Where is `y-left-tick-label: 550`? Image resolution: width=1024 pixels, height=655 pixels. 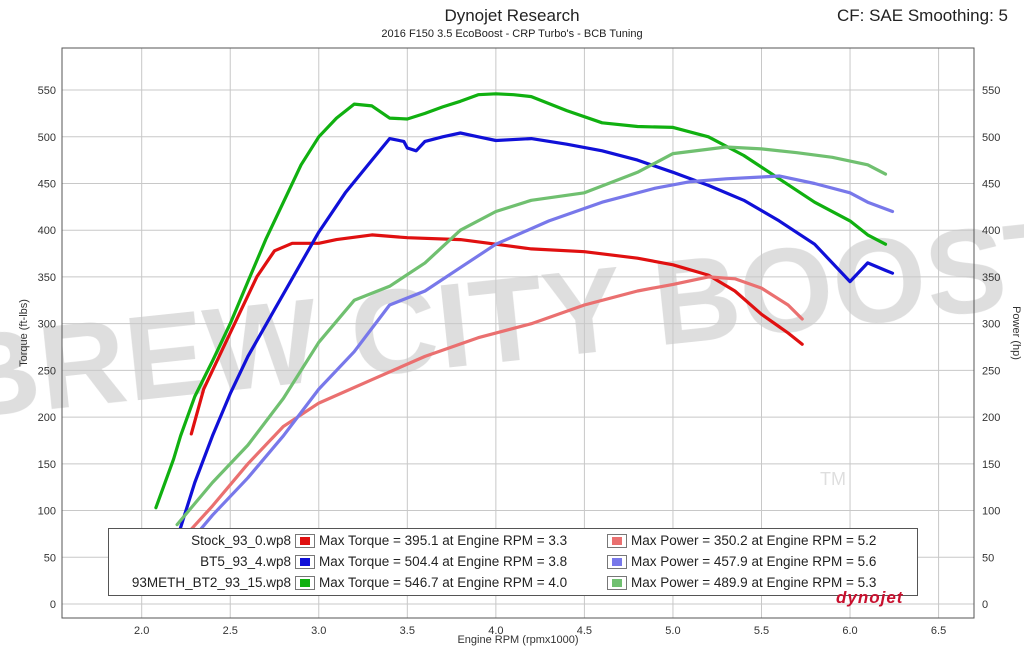 y-left-tick-label: 550 is located at coordinates (47, 91).